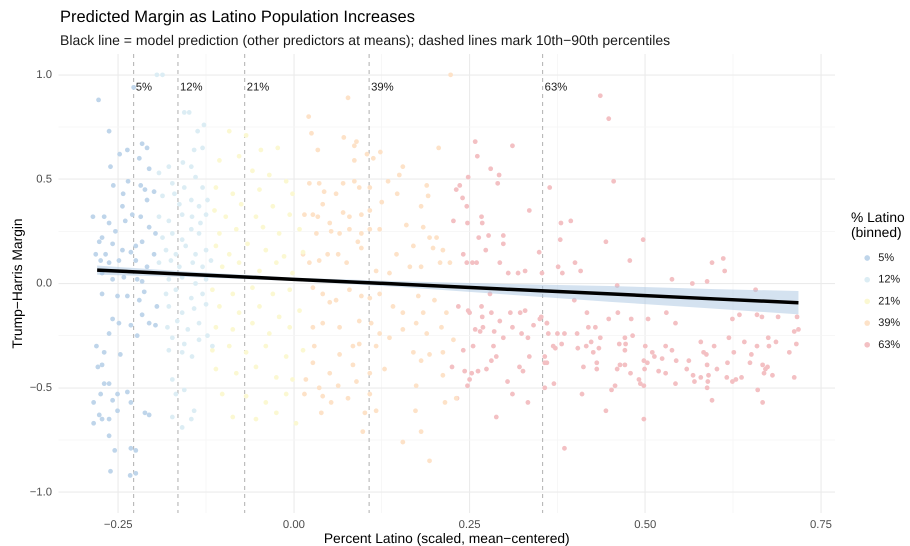  What do you see at coordinates (889, 344) in the screenshot?
I see `legend-label: 63%` at bounding box center [889, 344].